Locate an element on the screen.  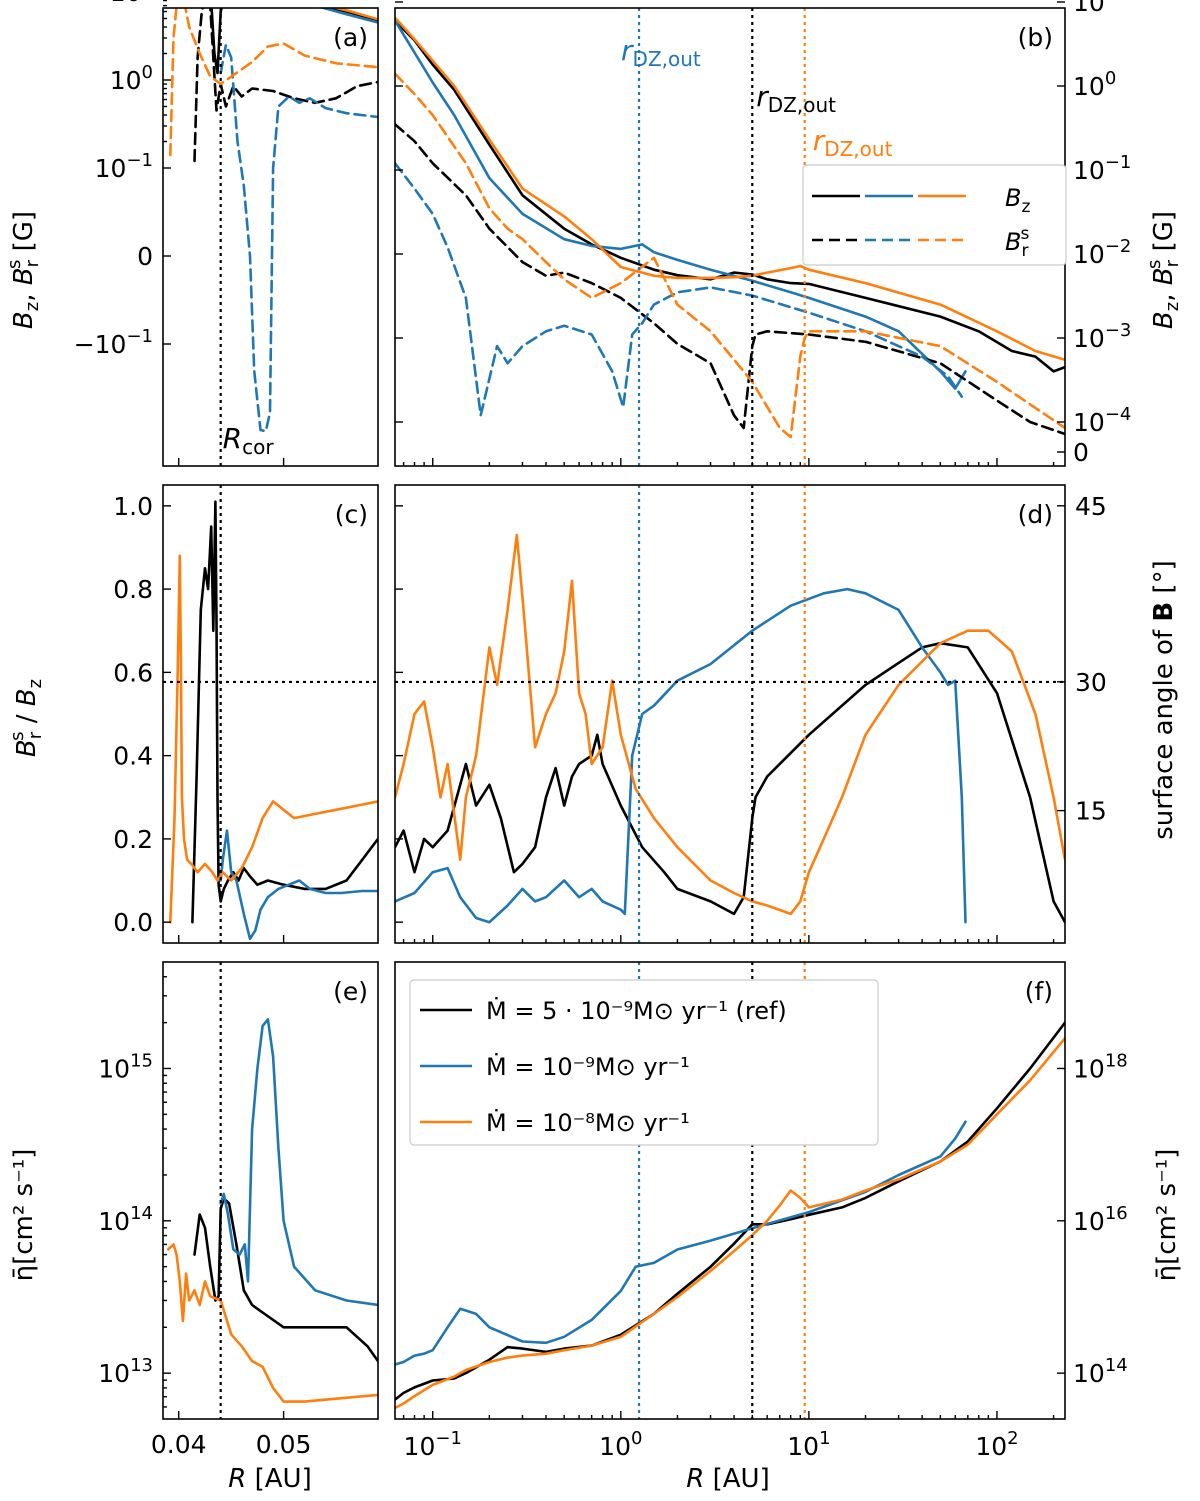
series-b-b-r-s-ref is located at coordinates (730, 279).